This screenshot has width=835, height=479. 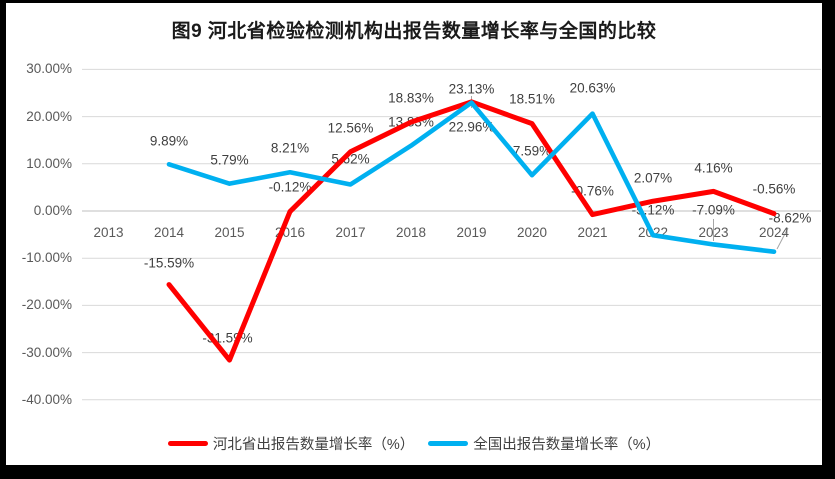 I want to click on x-axis-category-label: 2021, so click(x=592, y=232).